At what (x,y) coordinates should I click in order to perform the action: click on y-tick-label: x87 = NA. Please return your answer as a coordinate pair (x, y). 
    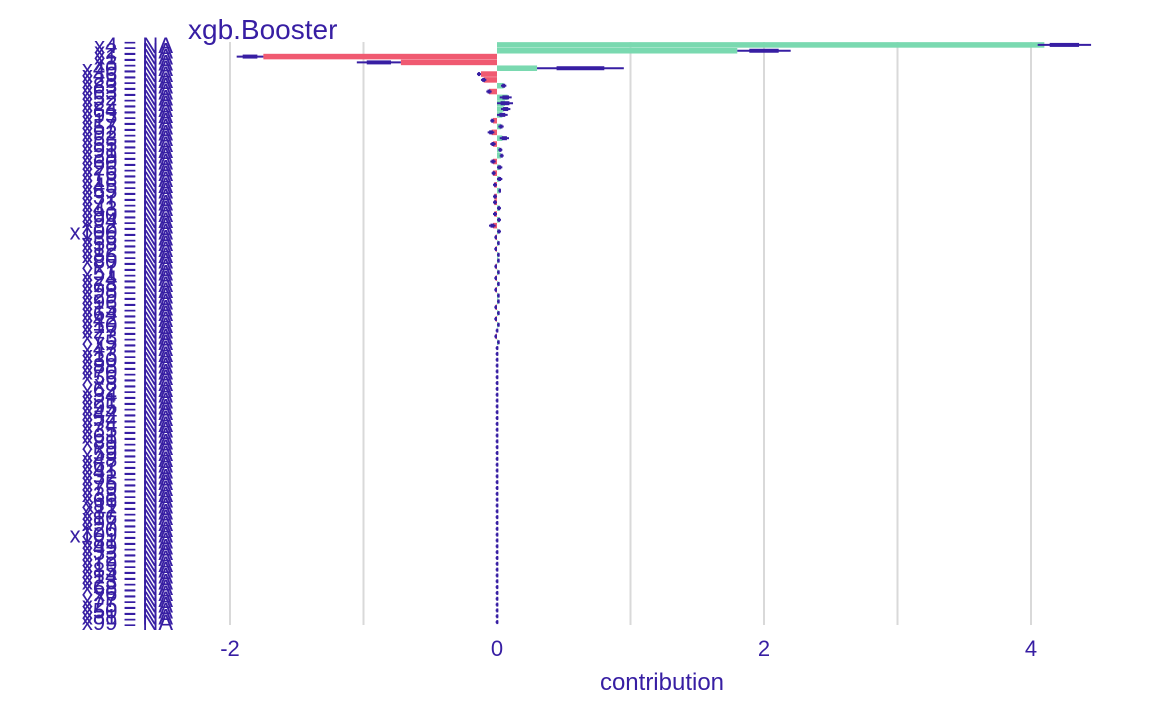
    Looking at the image, I should click on (127, 511).